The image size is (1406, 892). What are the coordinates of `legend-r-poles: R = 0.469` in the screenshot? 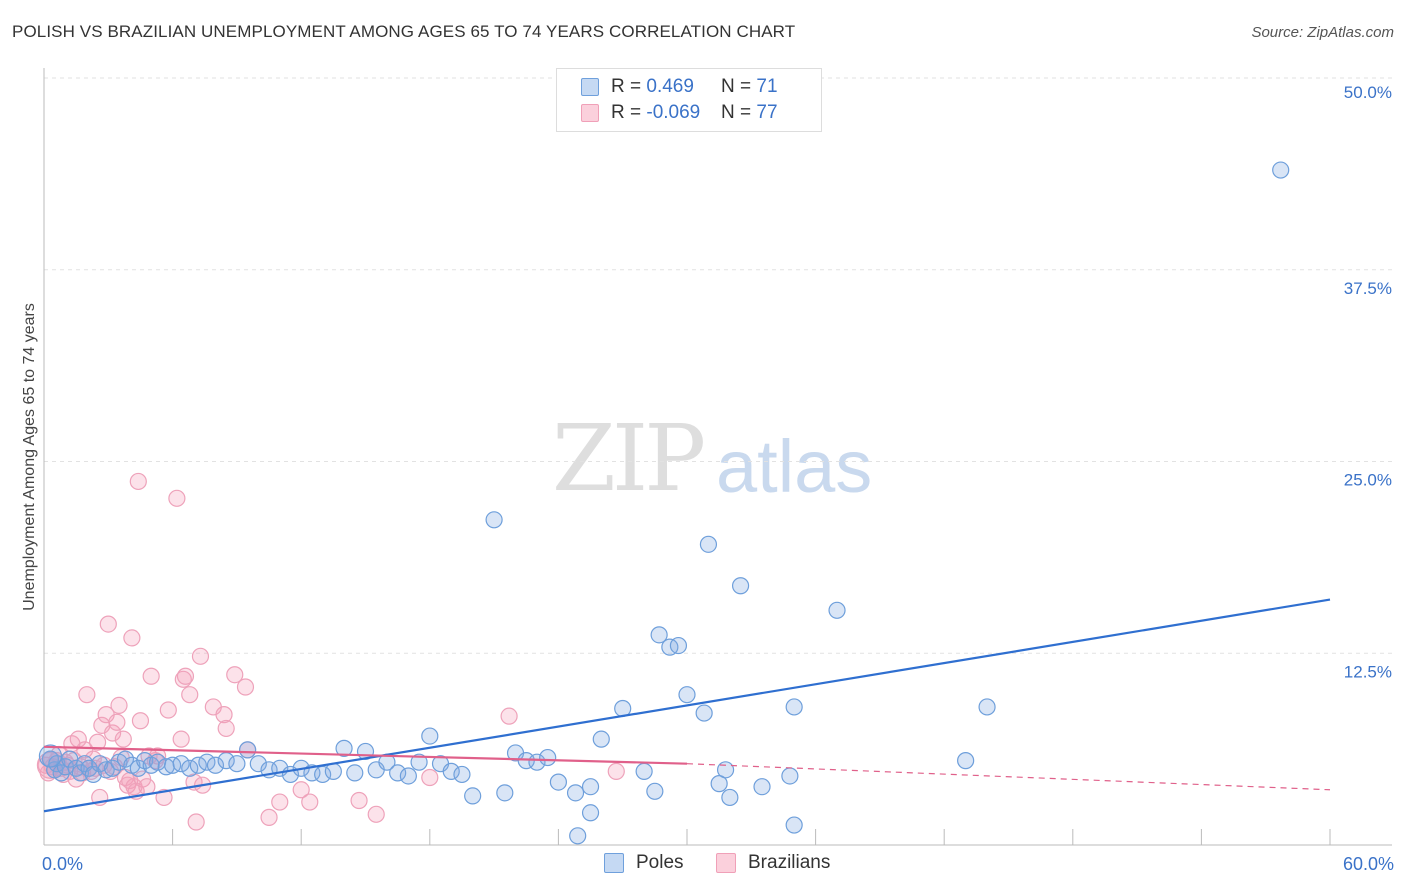 It's located at (666, 87).